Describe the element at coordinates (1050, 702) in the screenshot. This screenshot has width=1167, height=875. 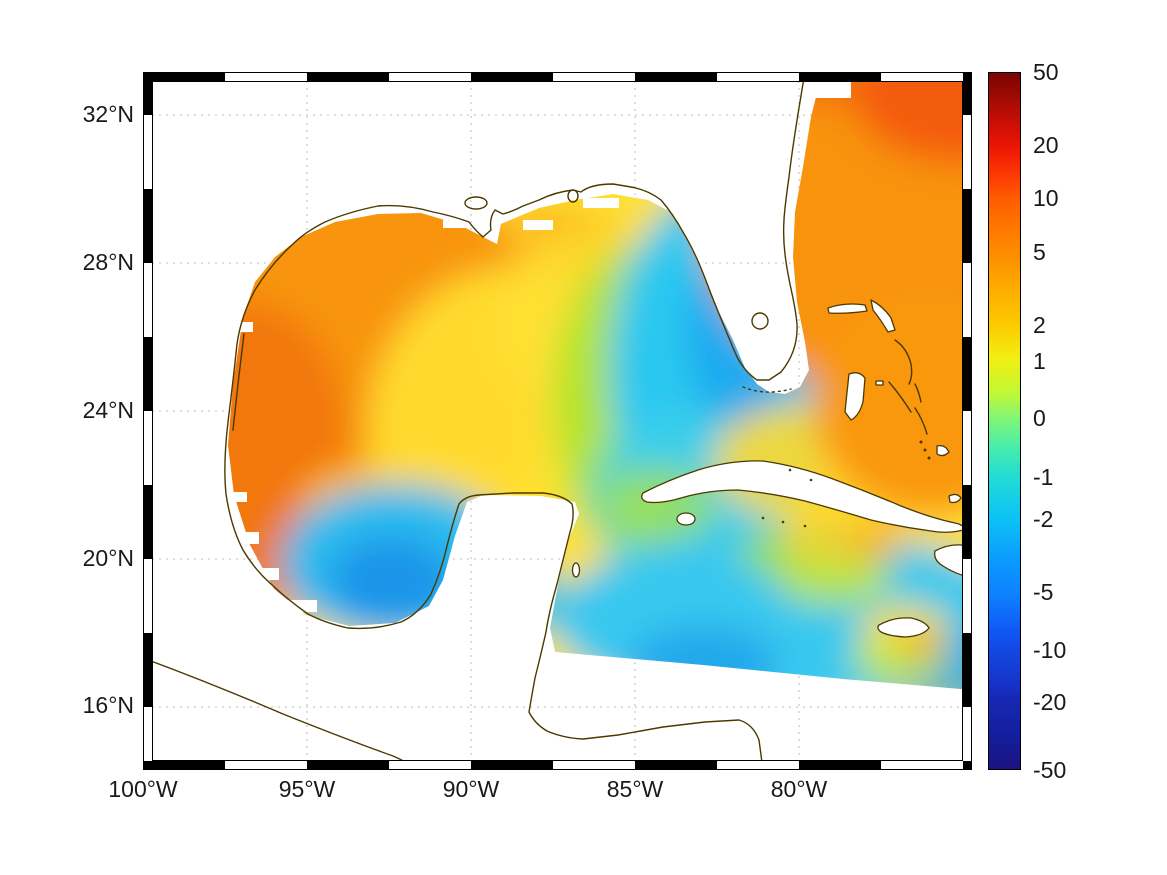
I see `colorbar-tick-label: -20` at that location.